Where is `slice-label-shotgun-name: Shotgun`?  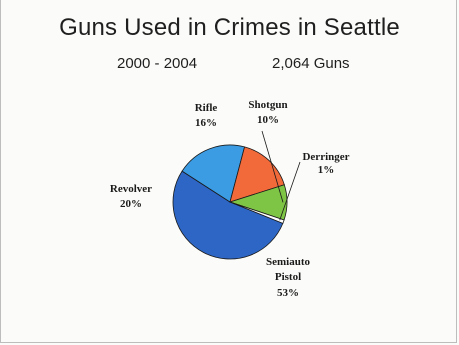
slice-label-shotgun-name: Shotgun is located at coordinates (267, 105).